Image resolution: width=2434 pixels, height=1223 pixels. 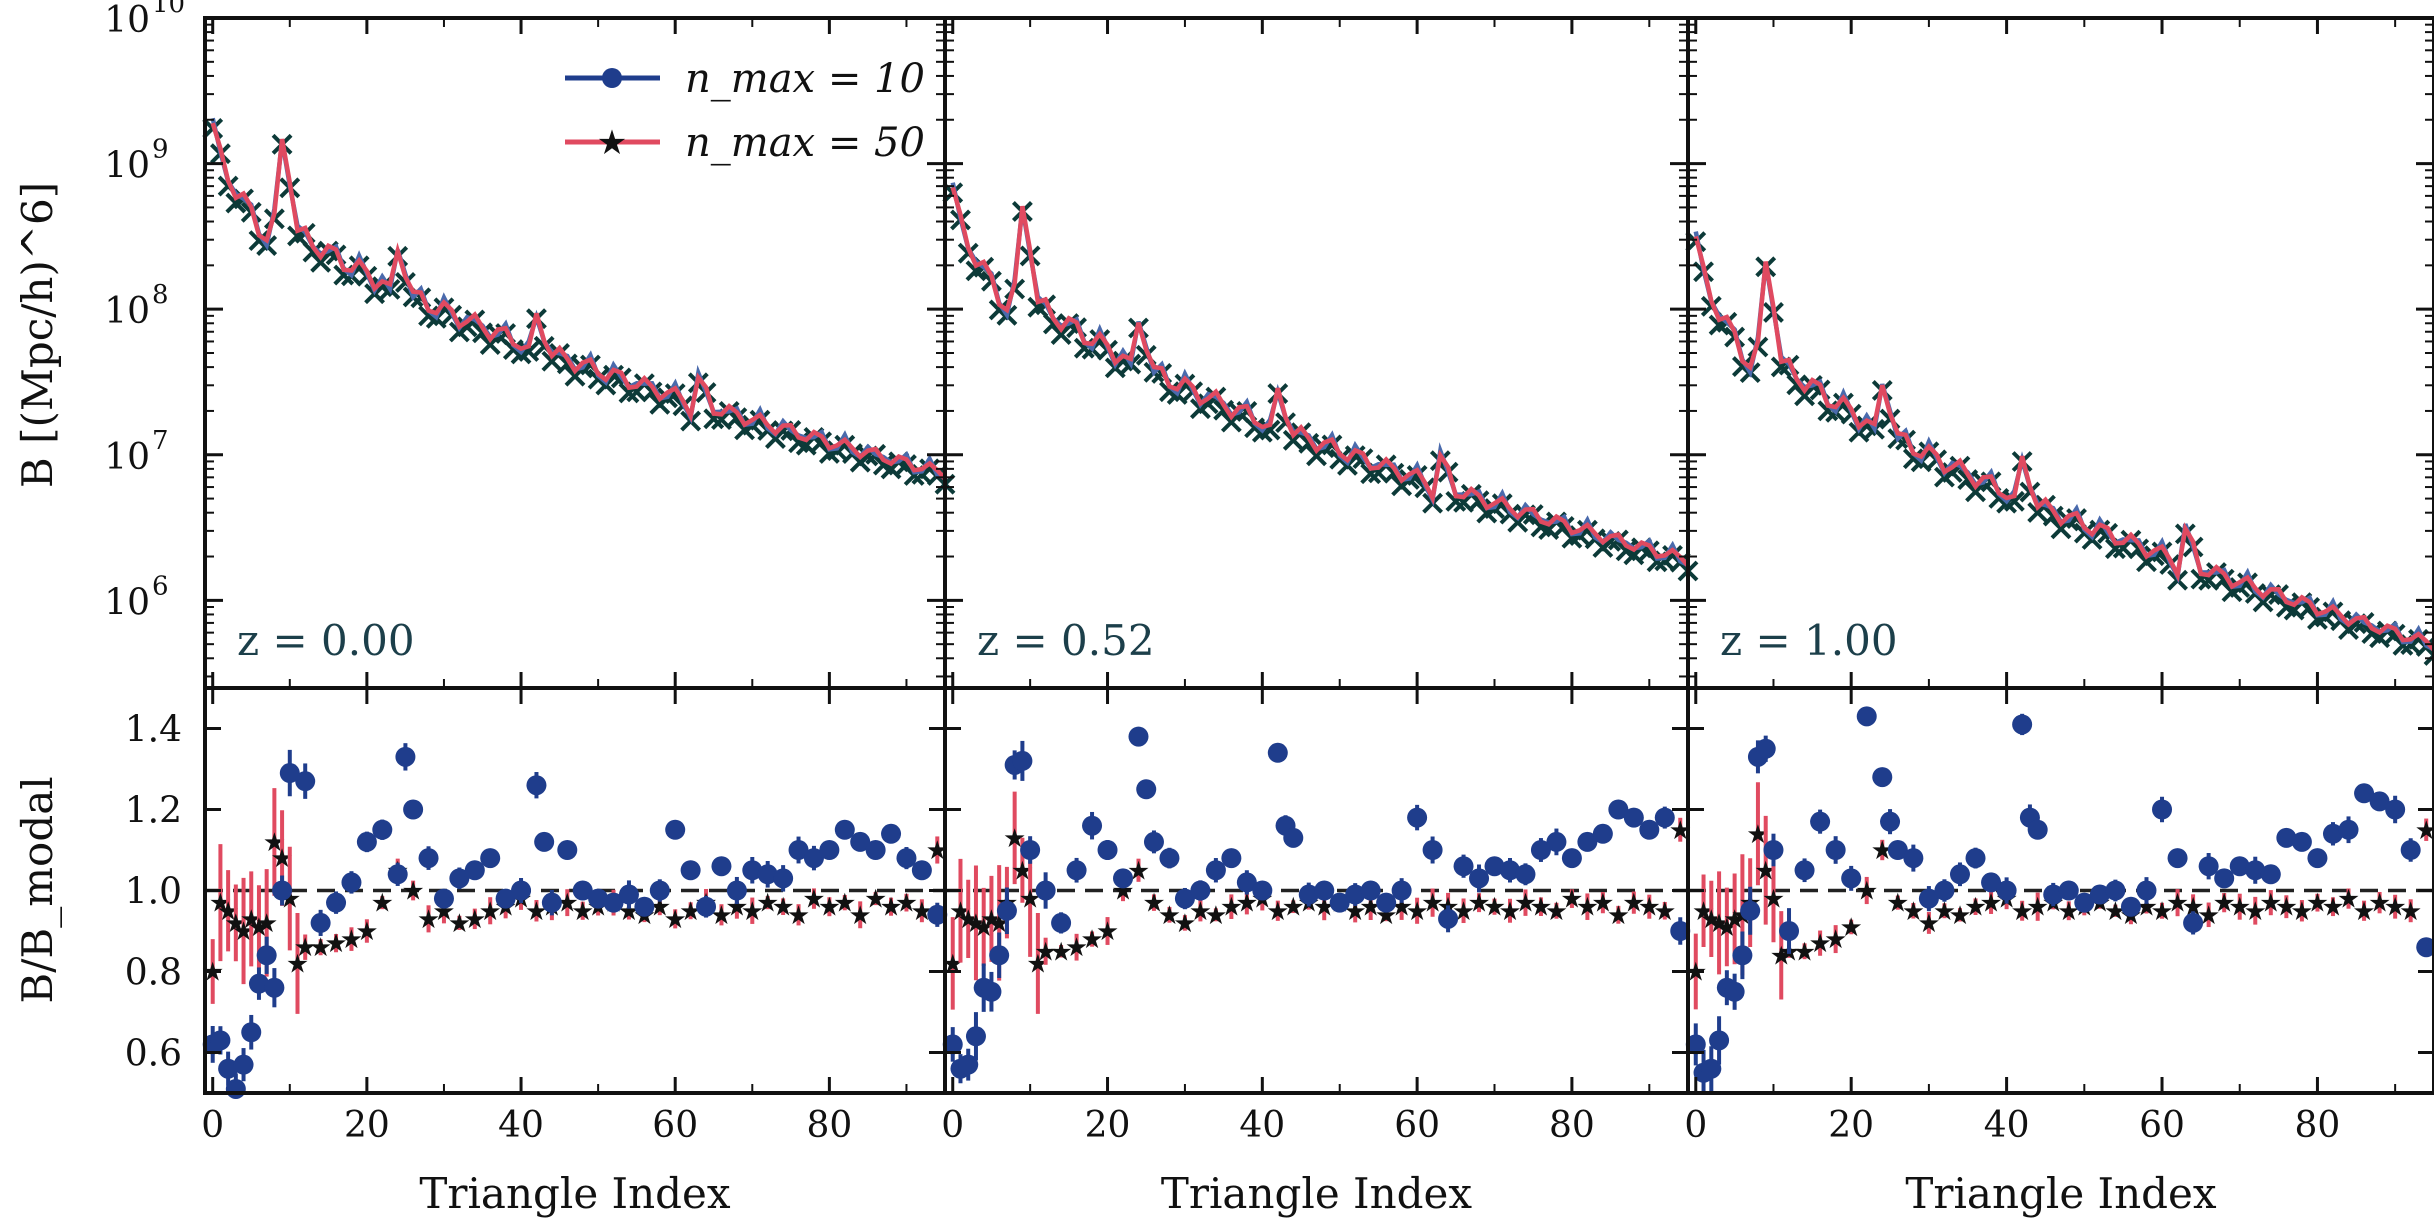 I want to click on x-tick-label: 20, so click(x=367, y=1125).